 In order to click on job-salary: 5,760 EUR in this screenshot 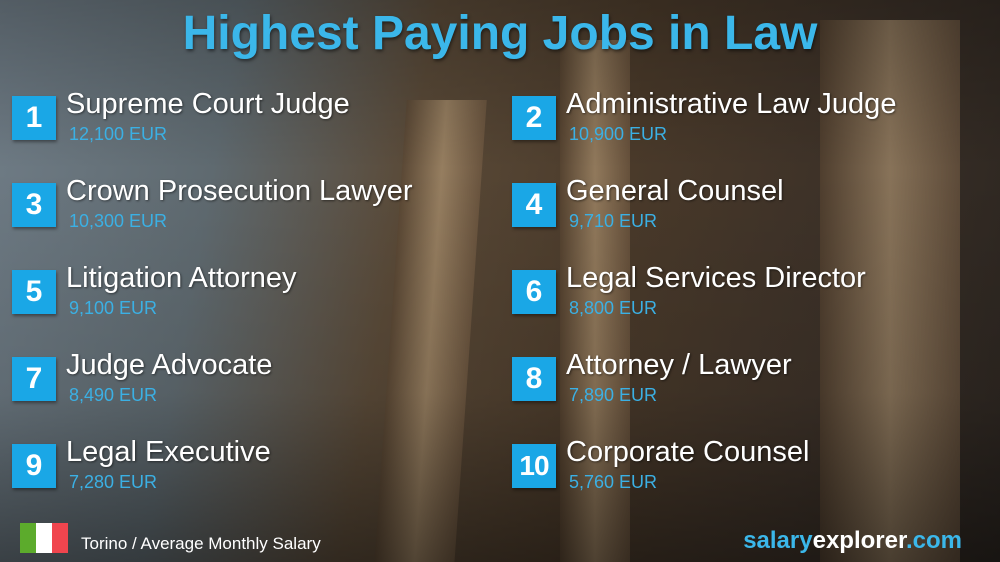, I will do `click(613, 482)`.